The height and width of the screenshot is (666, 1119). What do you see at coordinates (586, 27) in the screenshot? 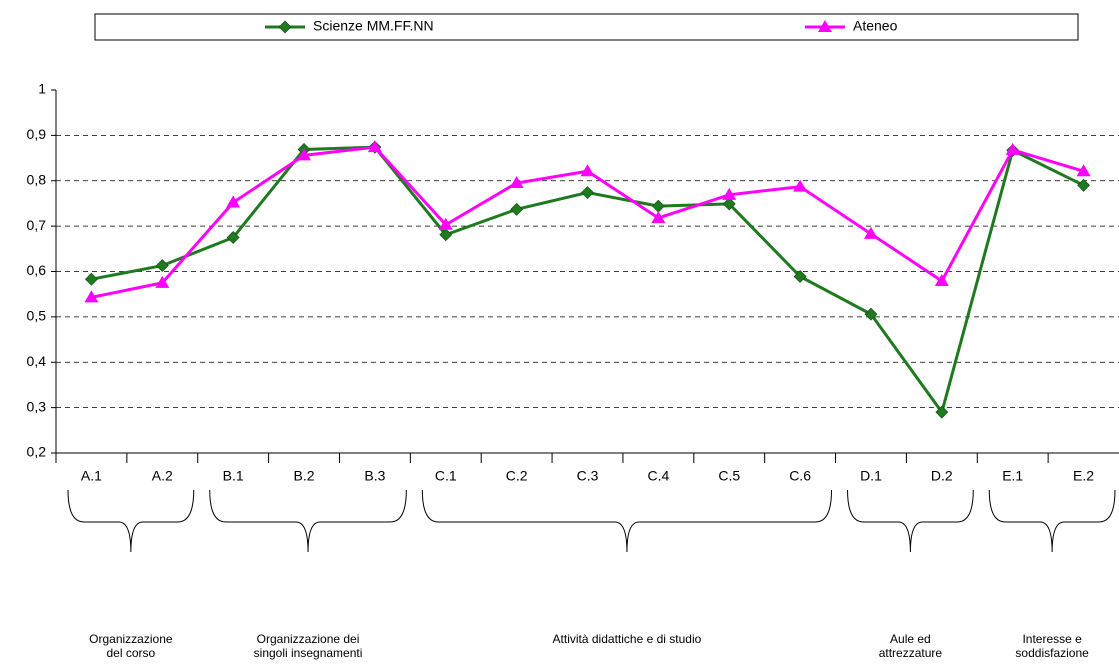
I see `legend-box` at bounding box center [586, 27].